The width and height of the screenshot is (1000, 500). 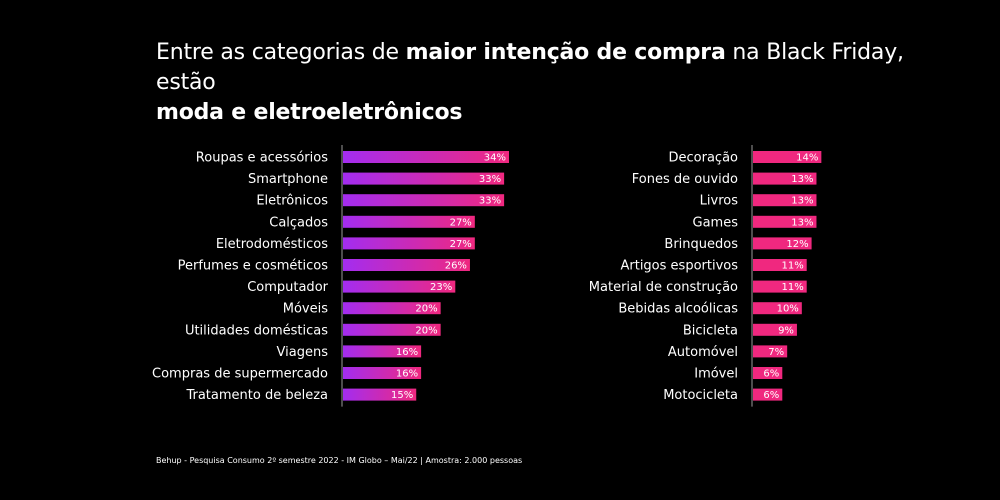 What do you see at coordinates (288, 179) in the screenshot?
I see `chart-0-category-label: Smartphone` at bounding box center [288, 179].